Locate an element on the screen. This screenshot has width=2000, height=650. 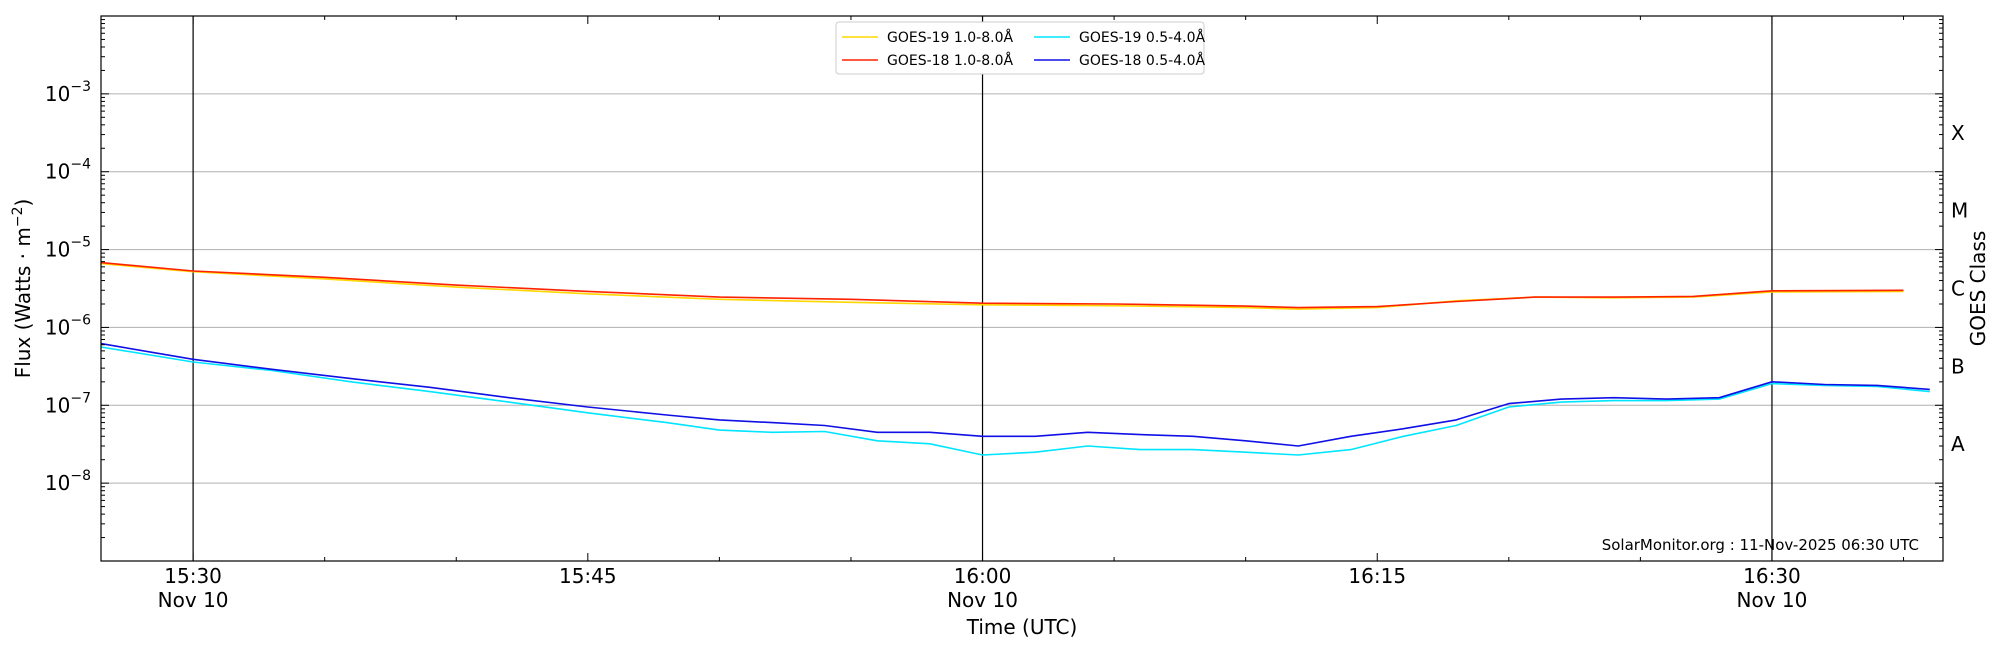
y-tick-label: 10⁻⁶ is located at coordinates (68, 325).